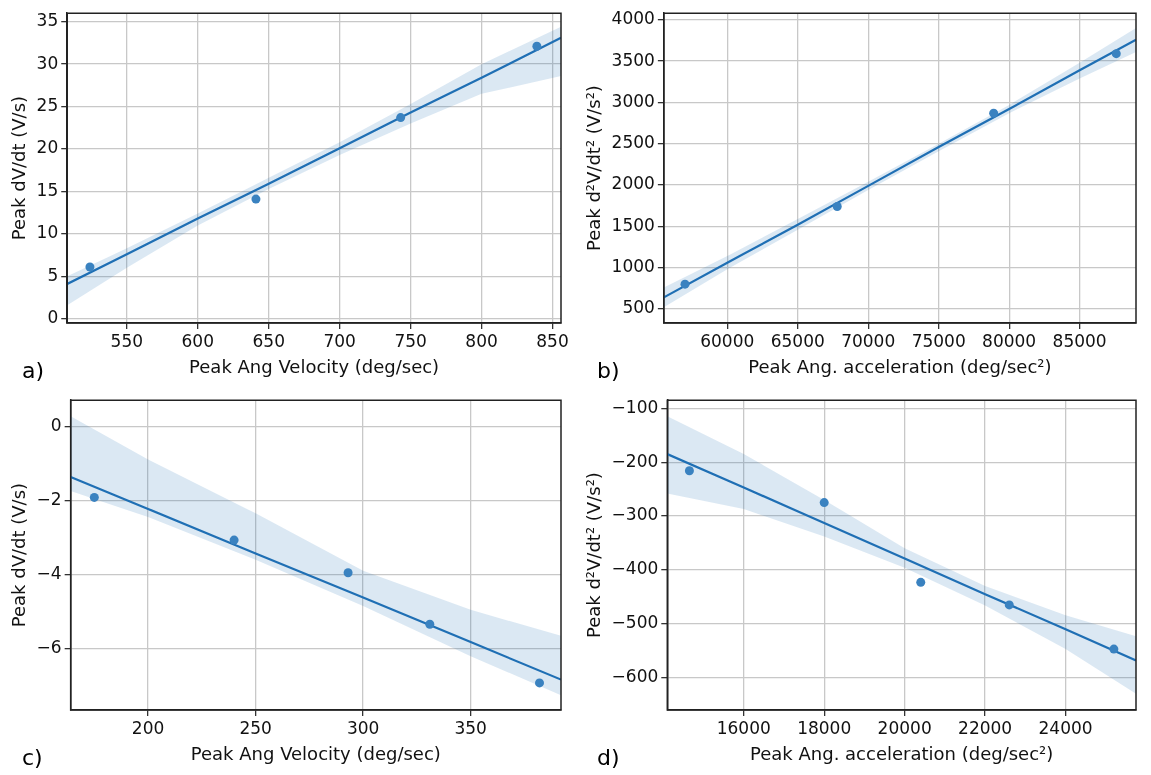  What do you see at coordinates (633, 224) in the screenshot?
I see `y-tick-label: 1500` at bounding box center [633, 224].